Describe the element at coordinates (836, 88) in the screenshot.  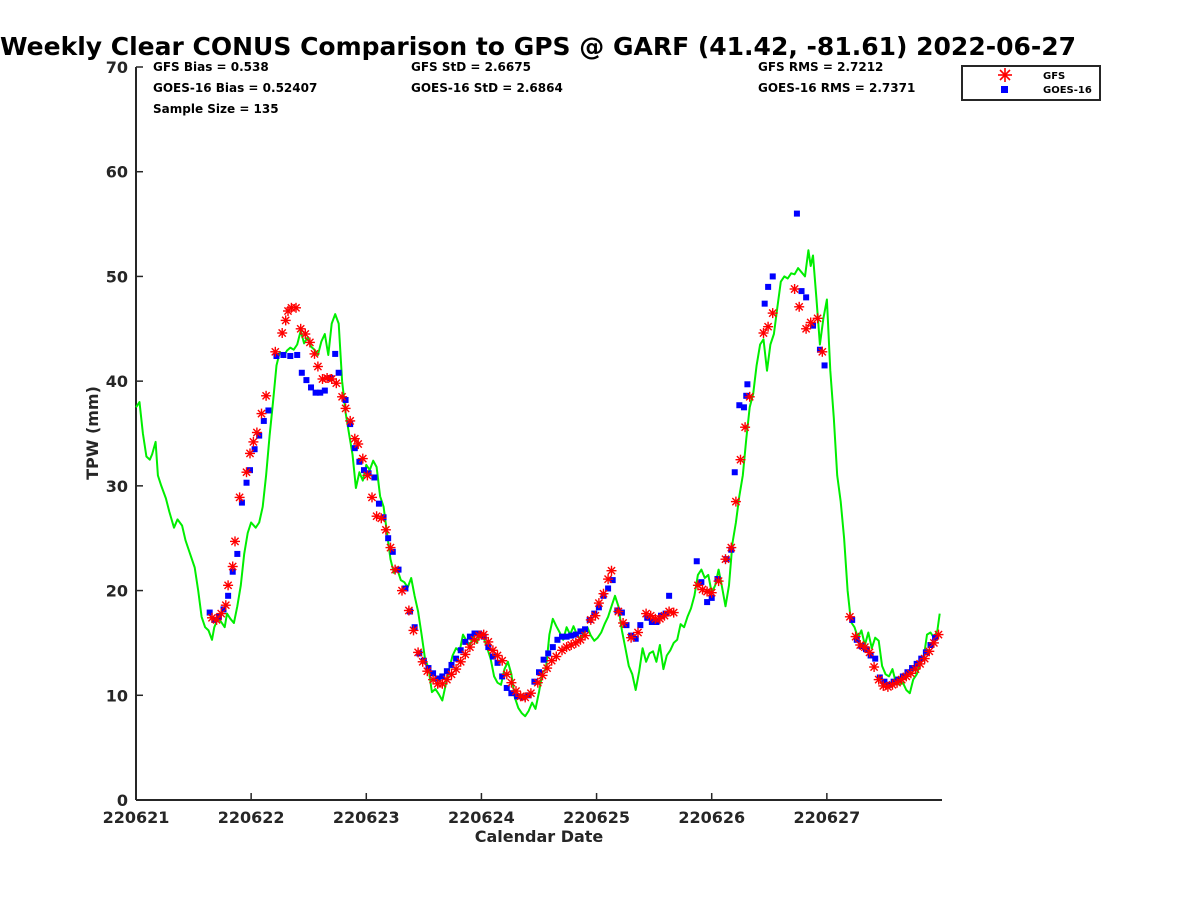
I see `stat-goes-rms: GOES-16 RMS = 2.7371` at that location.